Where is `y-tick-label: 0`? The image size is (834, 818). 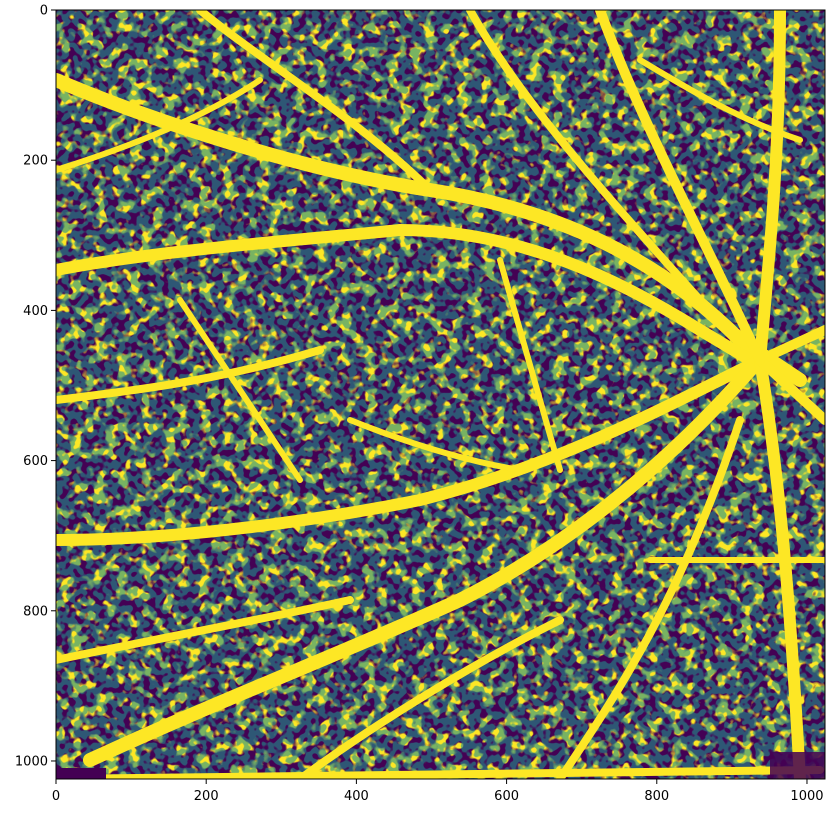 y-tick-label: 0 is located at coordinates (44, 11).